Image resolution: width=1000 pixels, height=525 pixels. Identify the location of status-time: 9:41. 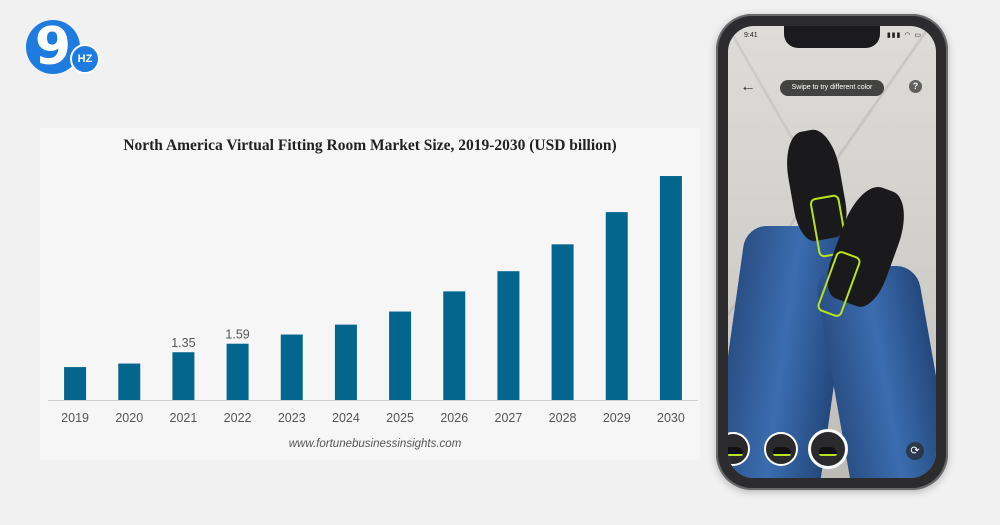
(751, 35).